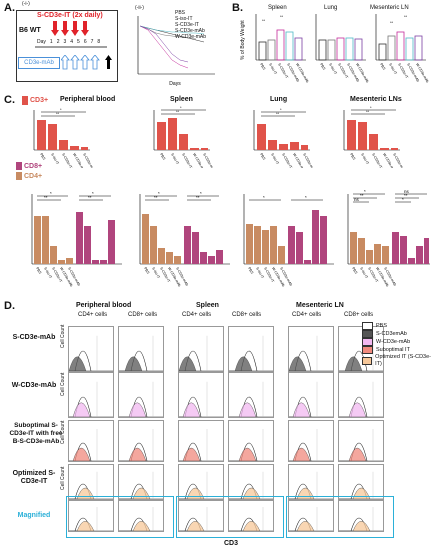 This screenshot has width=434, height=550. Describe the element at coordinates (201, 516) in the screenshot. I see `histogram-r4-c2` at that location.